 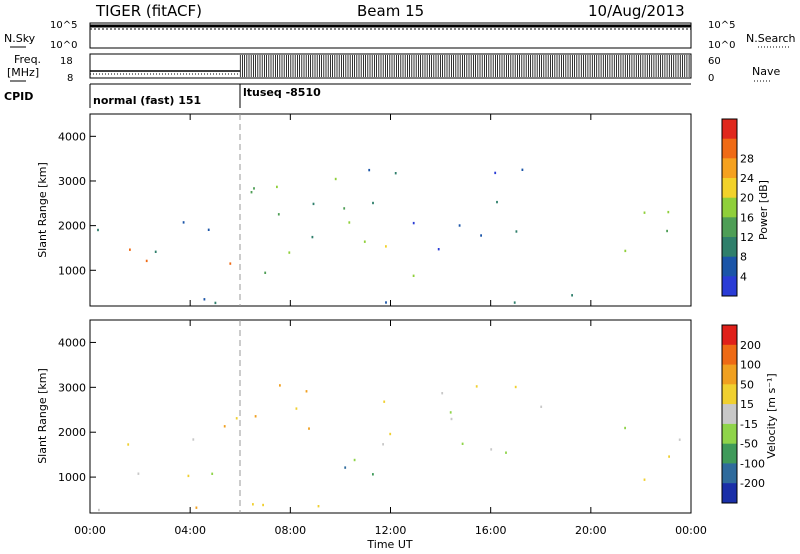 What do you see at coordinates (771, 415) in the screenshot?
I see `velocity-colorbar-label: Velocity [m s⁻¹]` at bounding box center [771, 415].